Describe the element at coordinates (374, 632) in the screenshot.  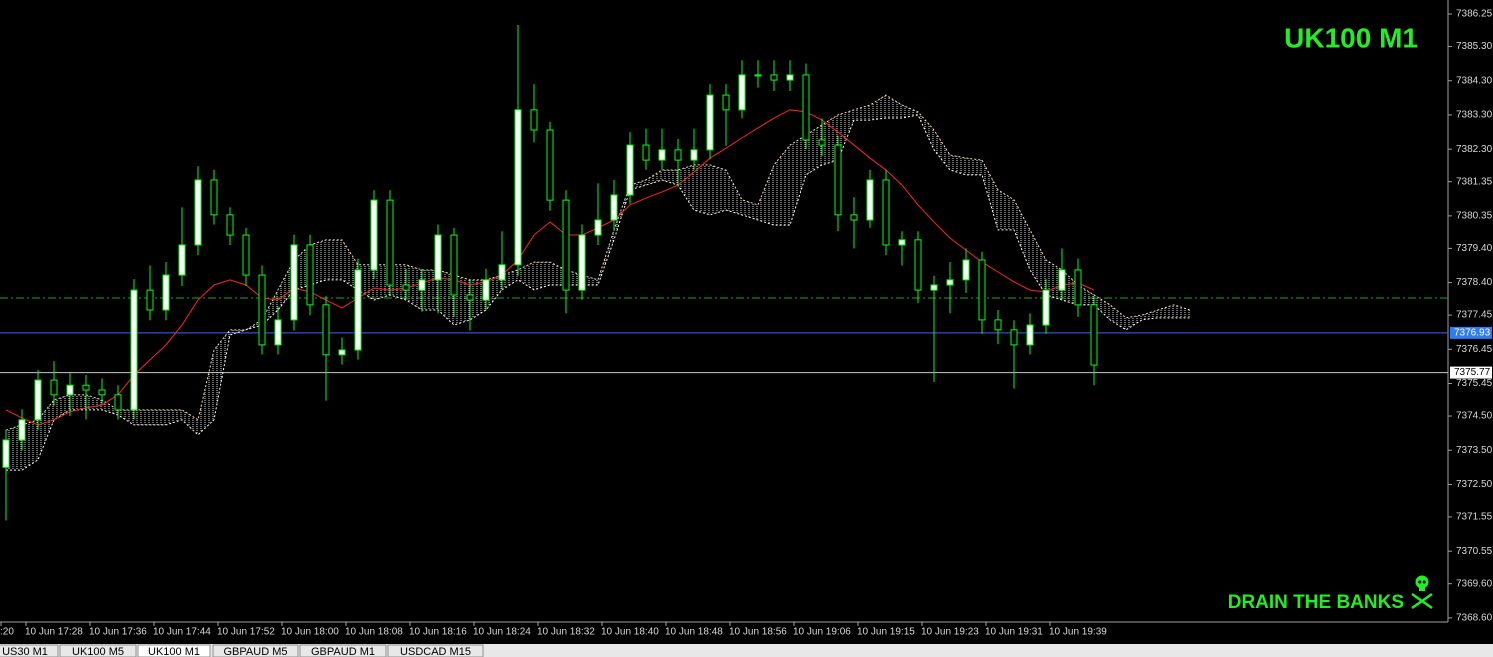
I see `x-tick-label: 10 Jun 18:08` at that location.